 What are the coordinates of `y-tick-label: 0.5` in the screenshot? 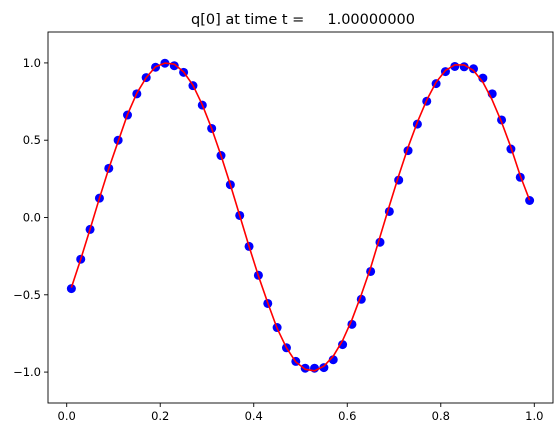 It's located at (32, 140).